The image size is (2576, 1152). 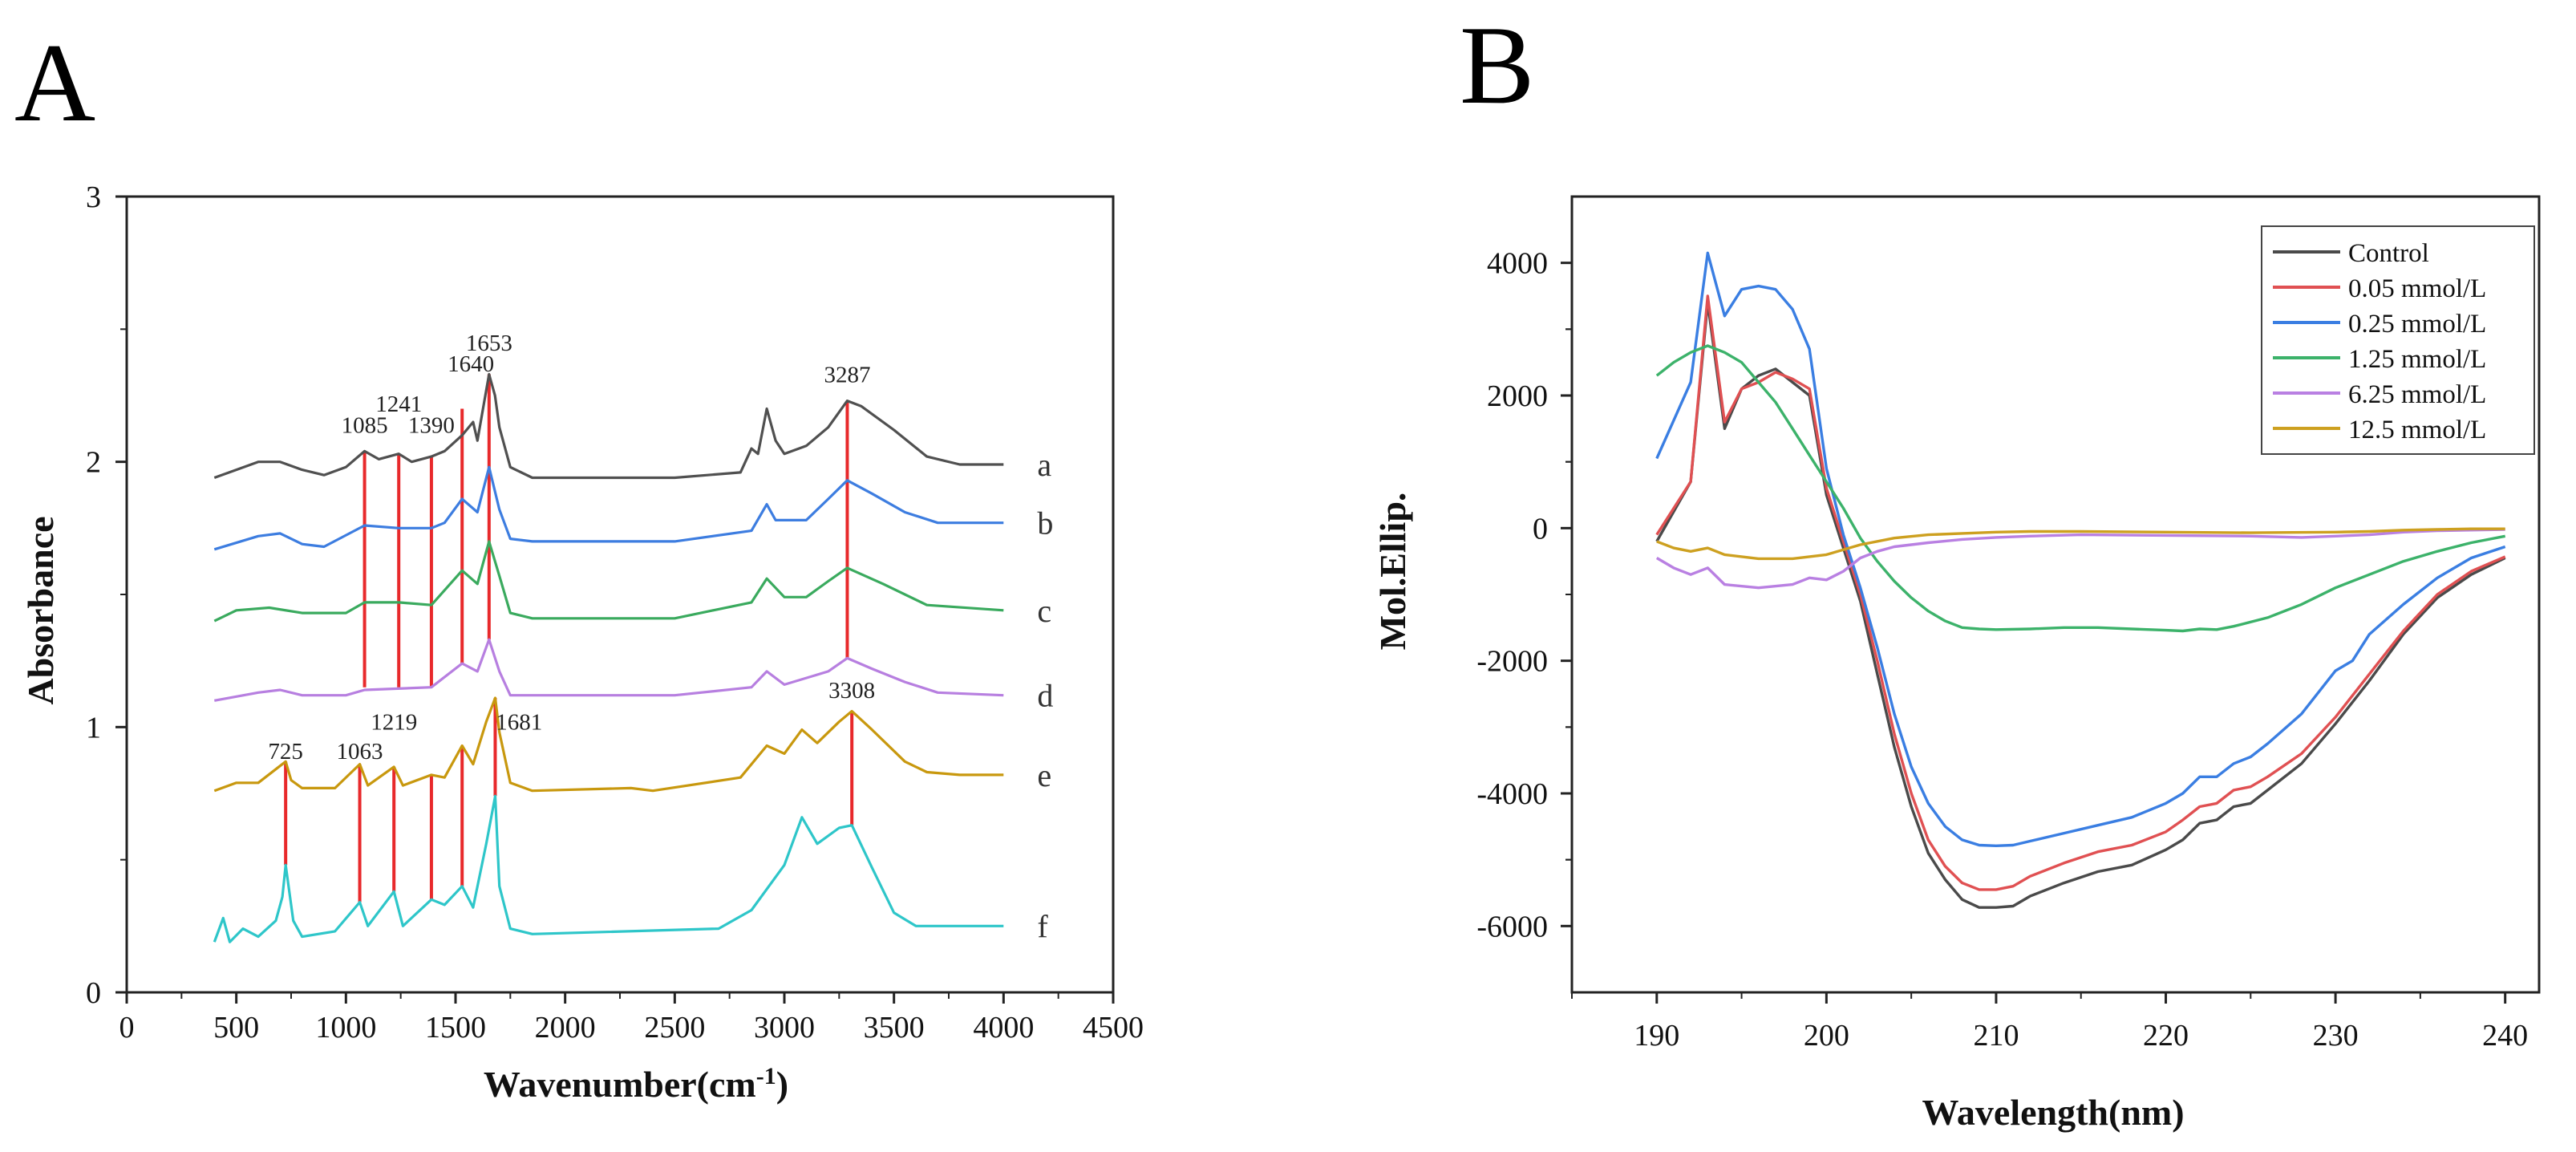 What do you see at coordinates (93, 727) in the screenshot?
I see `y-tick-label-a: 1` at bounding box center [93, 727].